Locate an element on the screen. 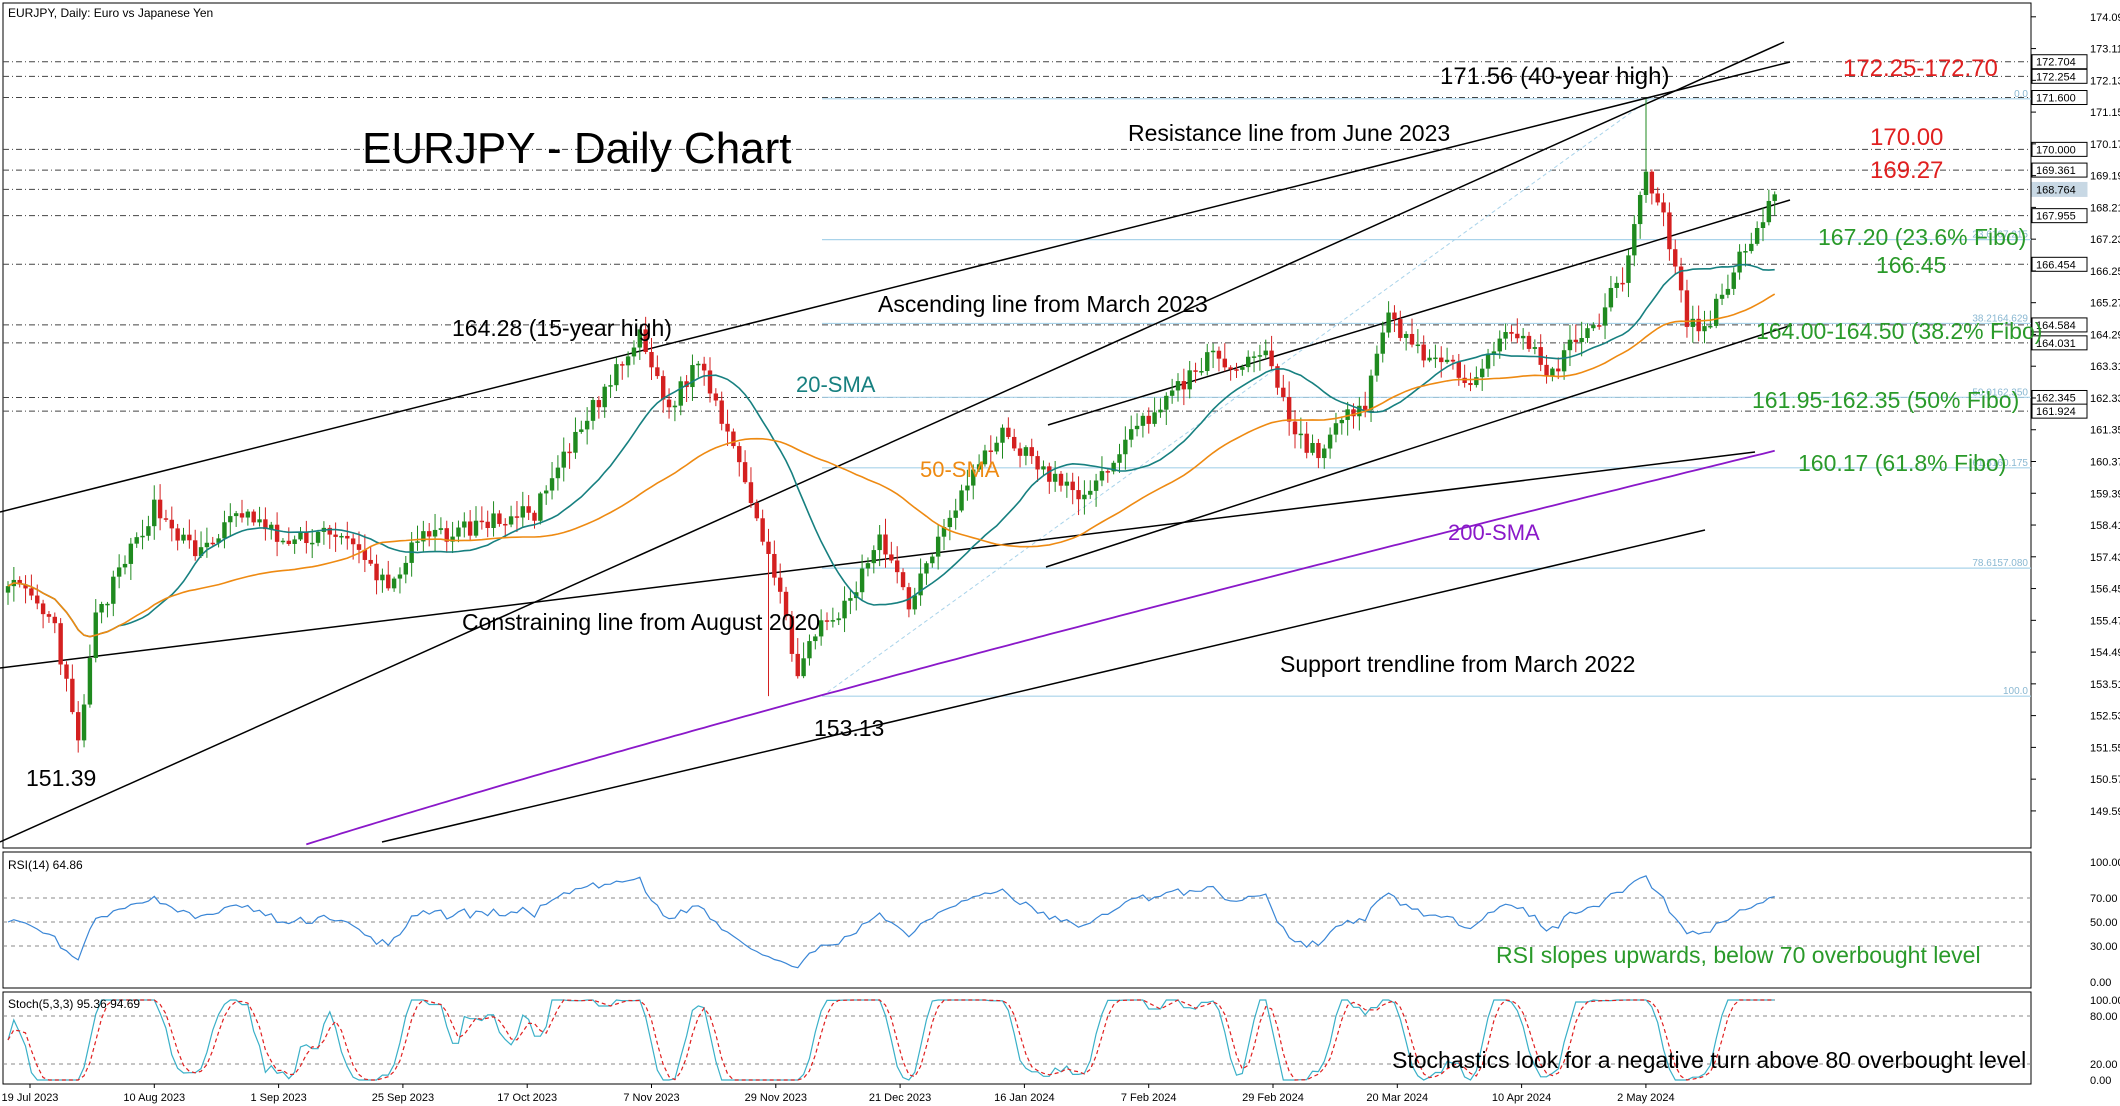 The width and height of the screenshot is (2120, 1106). x-tick-label: 19 Jul 2023 is located at coordinates (30, 1098).